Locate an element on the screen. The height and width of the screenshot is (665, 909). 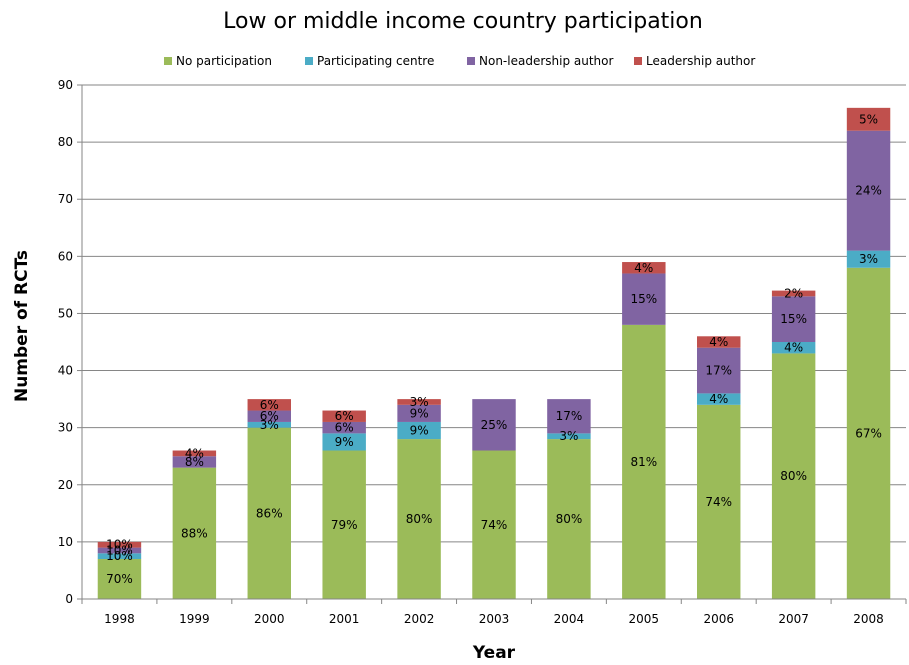
x-tick-label: 2004 is located at coordinates (569, 619).